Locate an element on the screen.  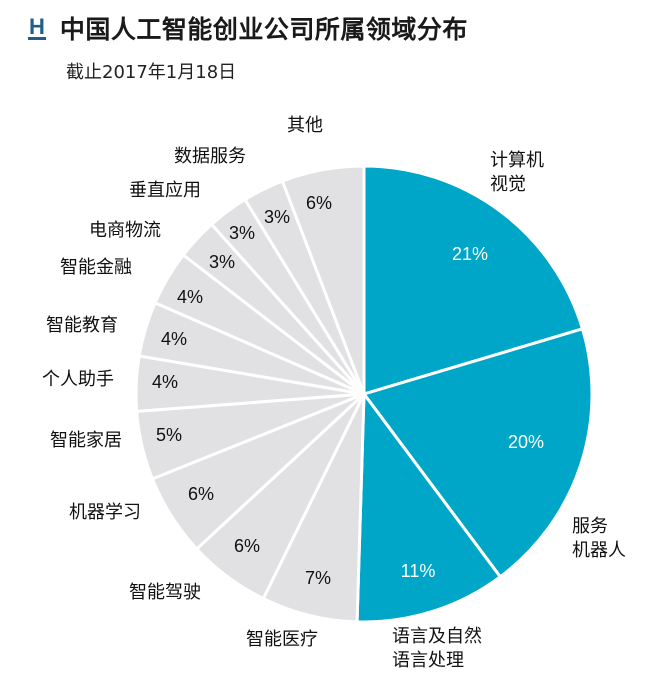
slice-percent: 11% is located at coordinates (418, 571).